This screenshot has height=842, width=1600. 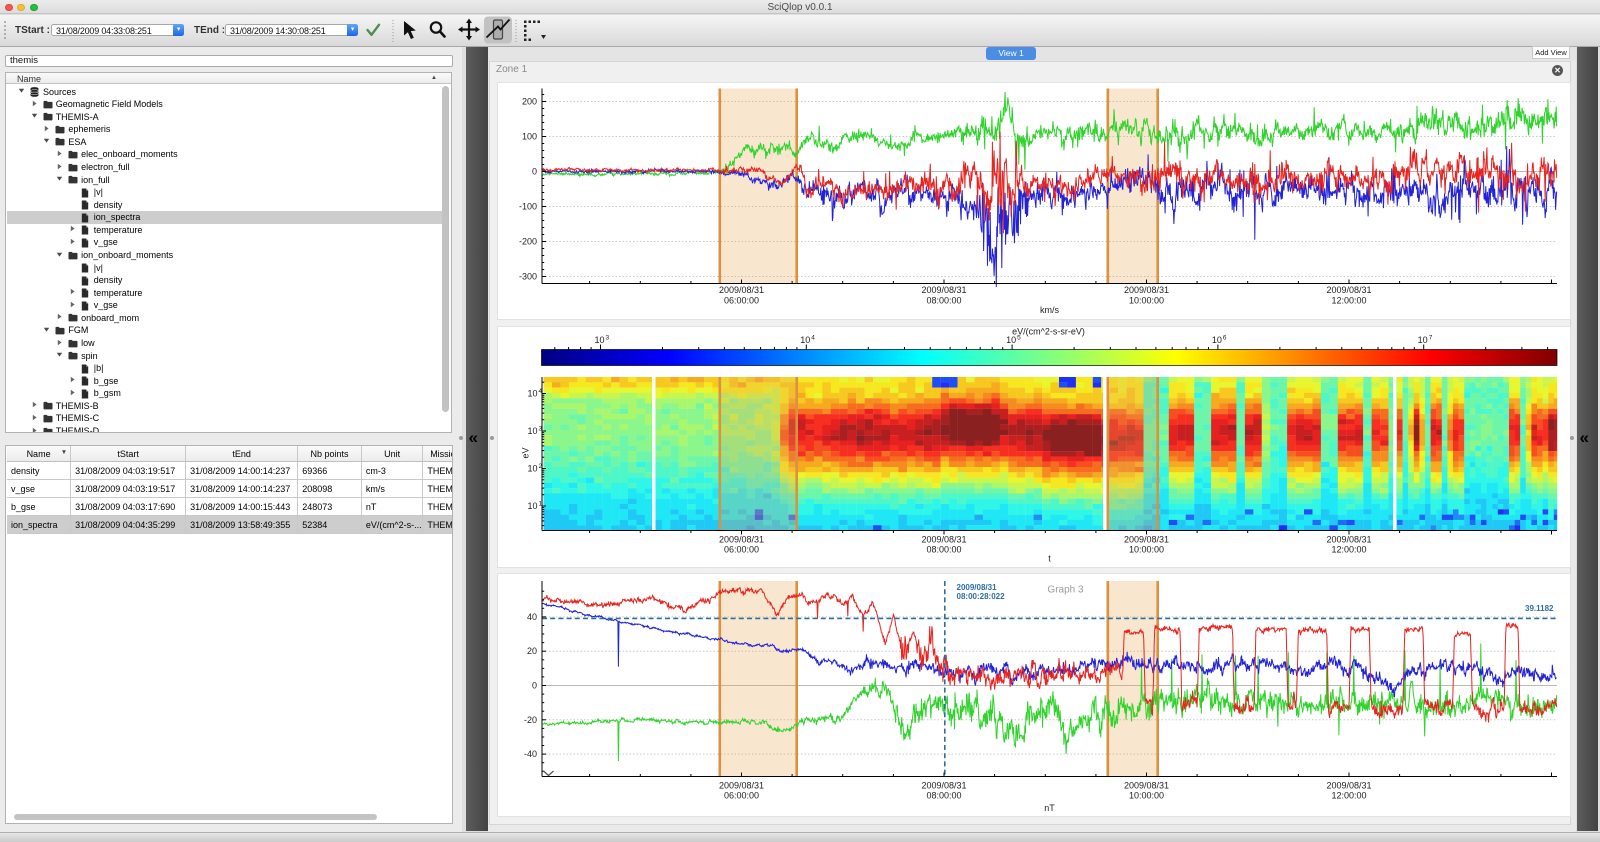 I want to click on svg-text: nT, so click(x=1049, y=808).